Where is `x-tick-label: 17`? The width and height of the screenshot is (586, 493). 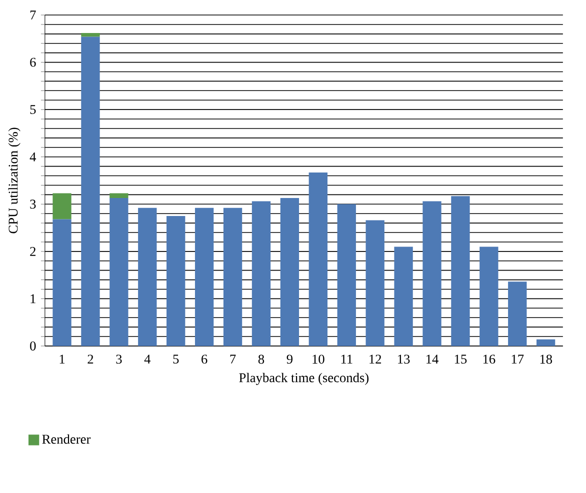
x-tick-label: 17 is located at coordinates (518, 359).